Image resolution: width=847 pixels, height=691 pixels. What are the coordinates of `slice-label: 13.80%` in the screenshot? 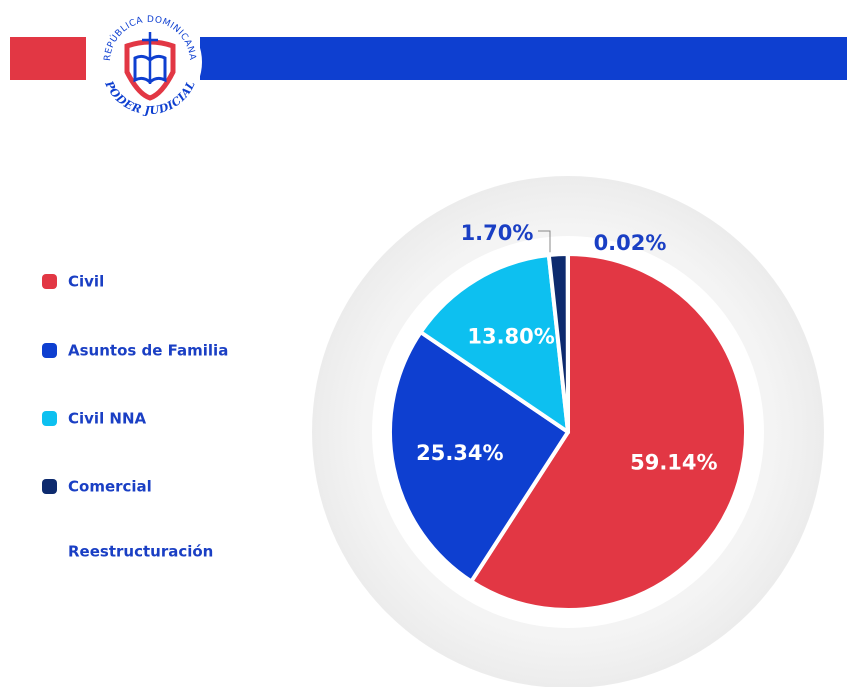 It's located at (510, 336).